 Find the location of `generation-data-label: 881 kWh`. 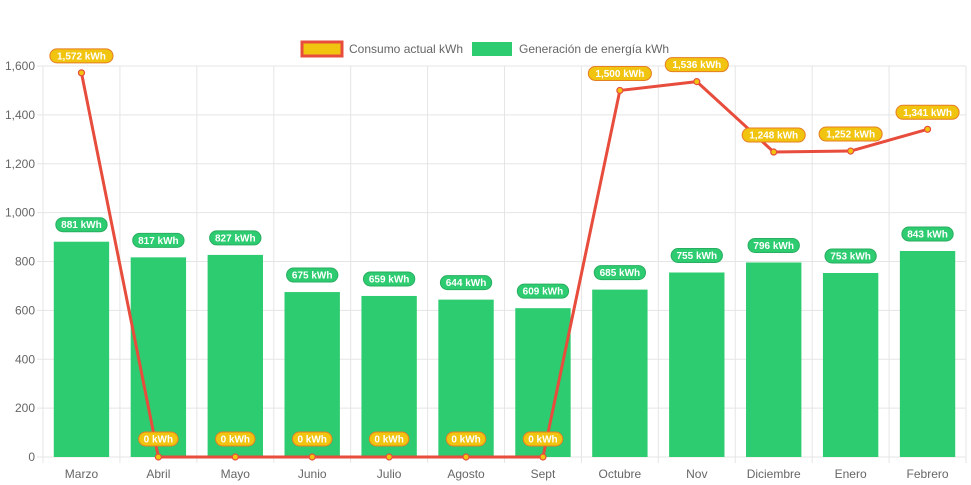

generation-data-label: 881 kWh is located at coordinates (81, 225).